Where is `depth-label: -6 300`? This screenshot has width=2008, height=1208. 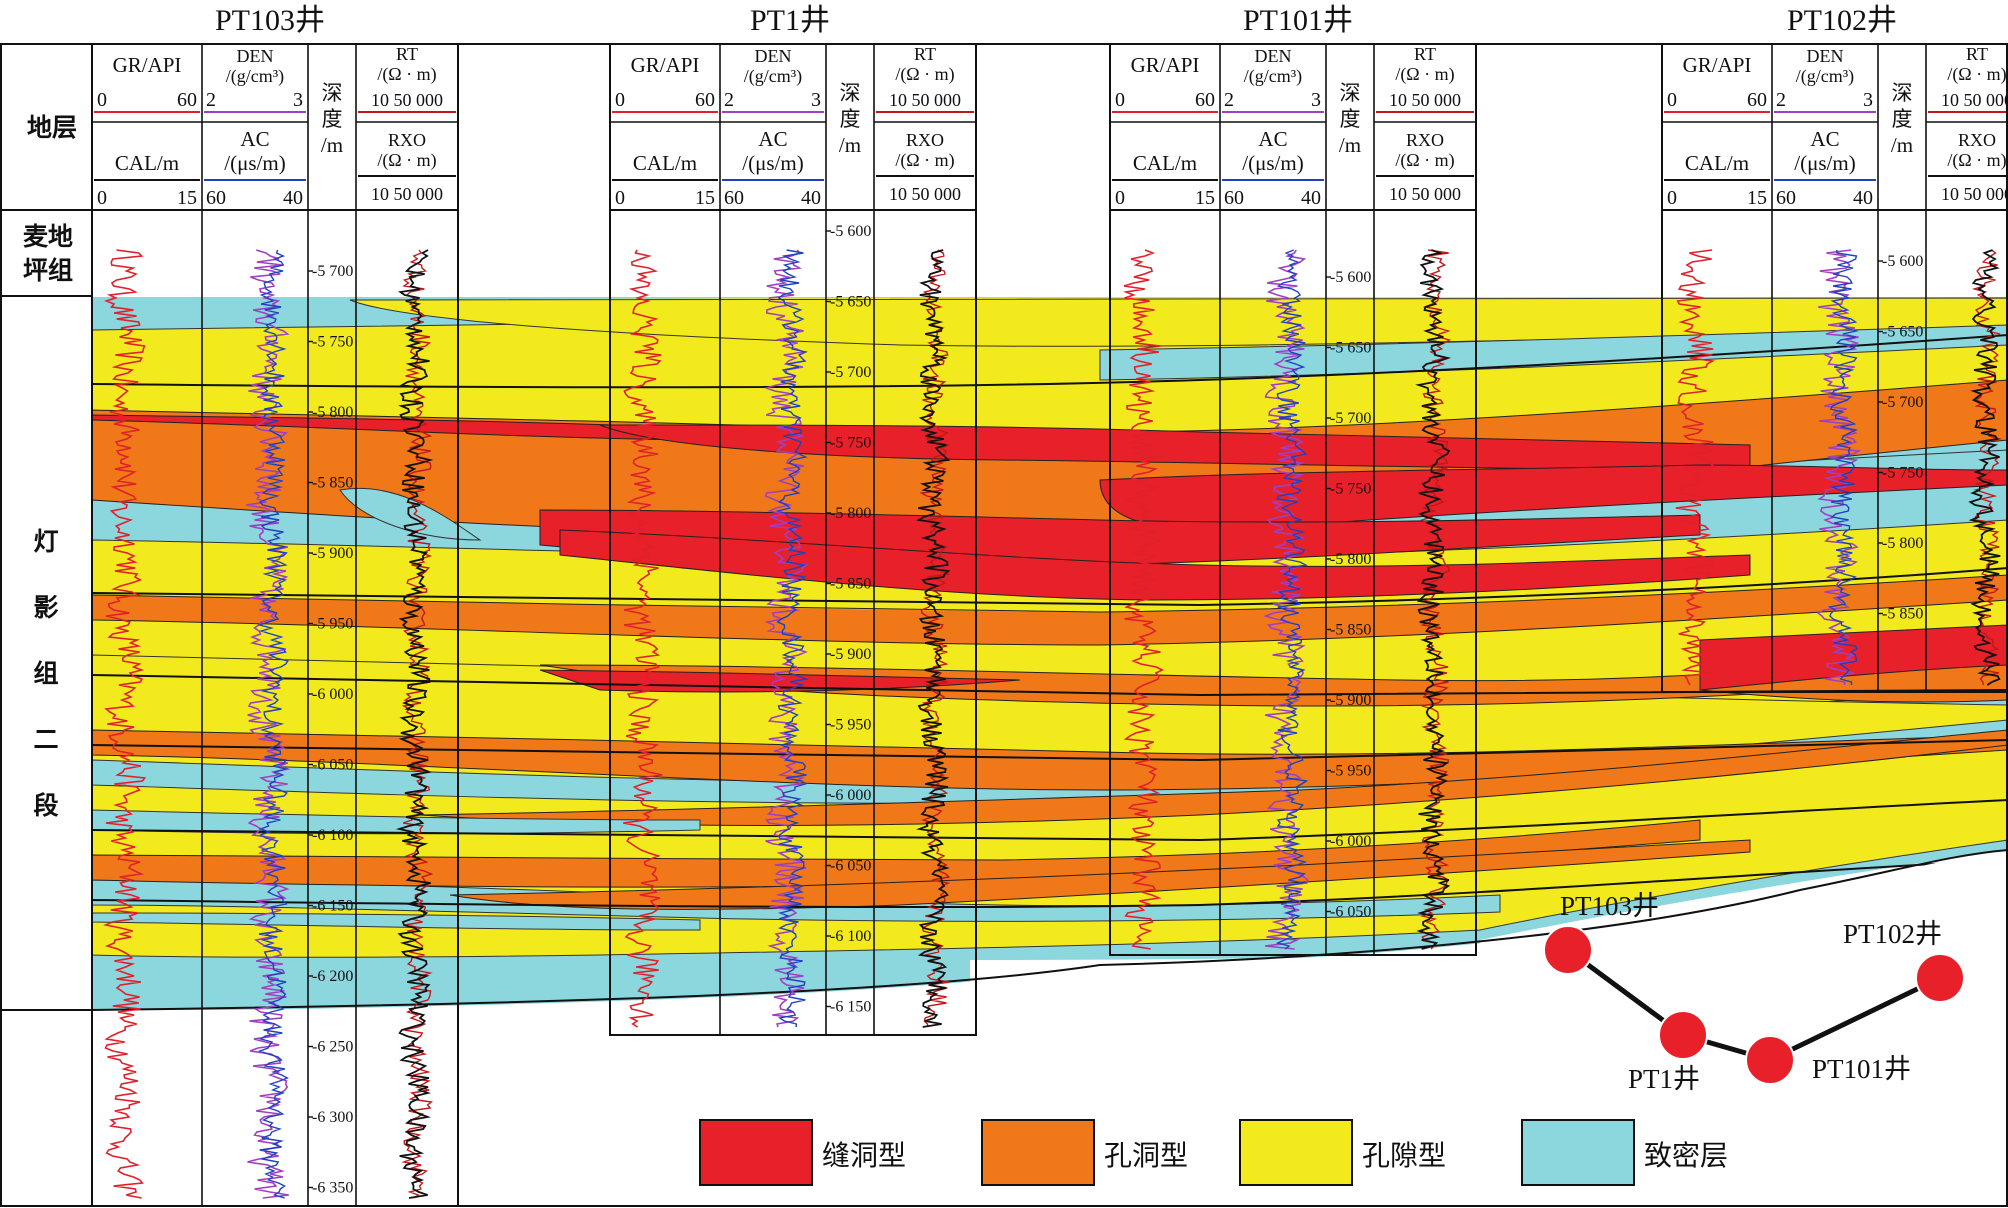 depth-label: -6 300 is located at coordinates (332, 1117).